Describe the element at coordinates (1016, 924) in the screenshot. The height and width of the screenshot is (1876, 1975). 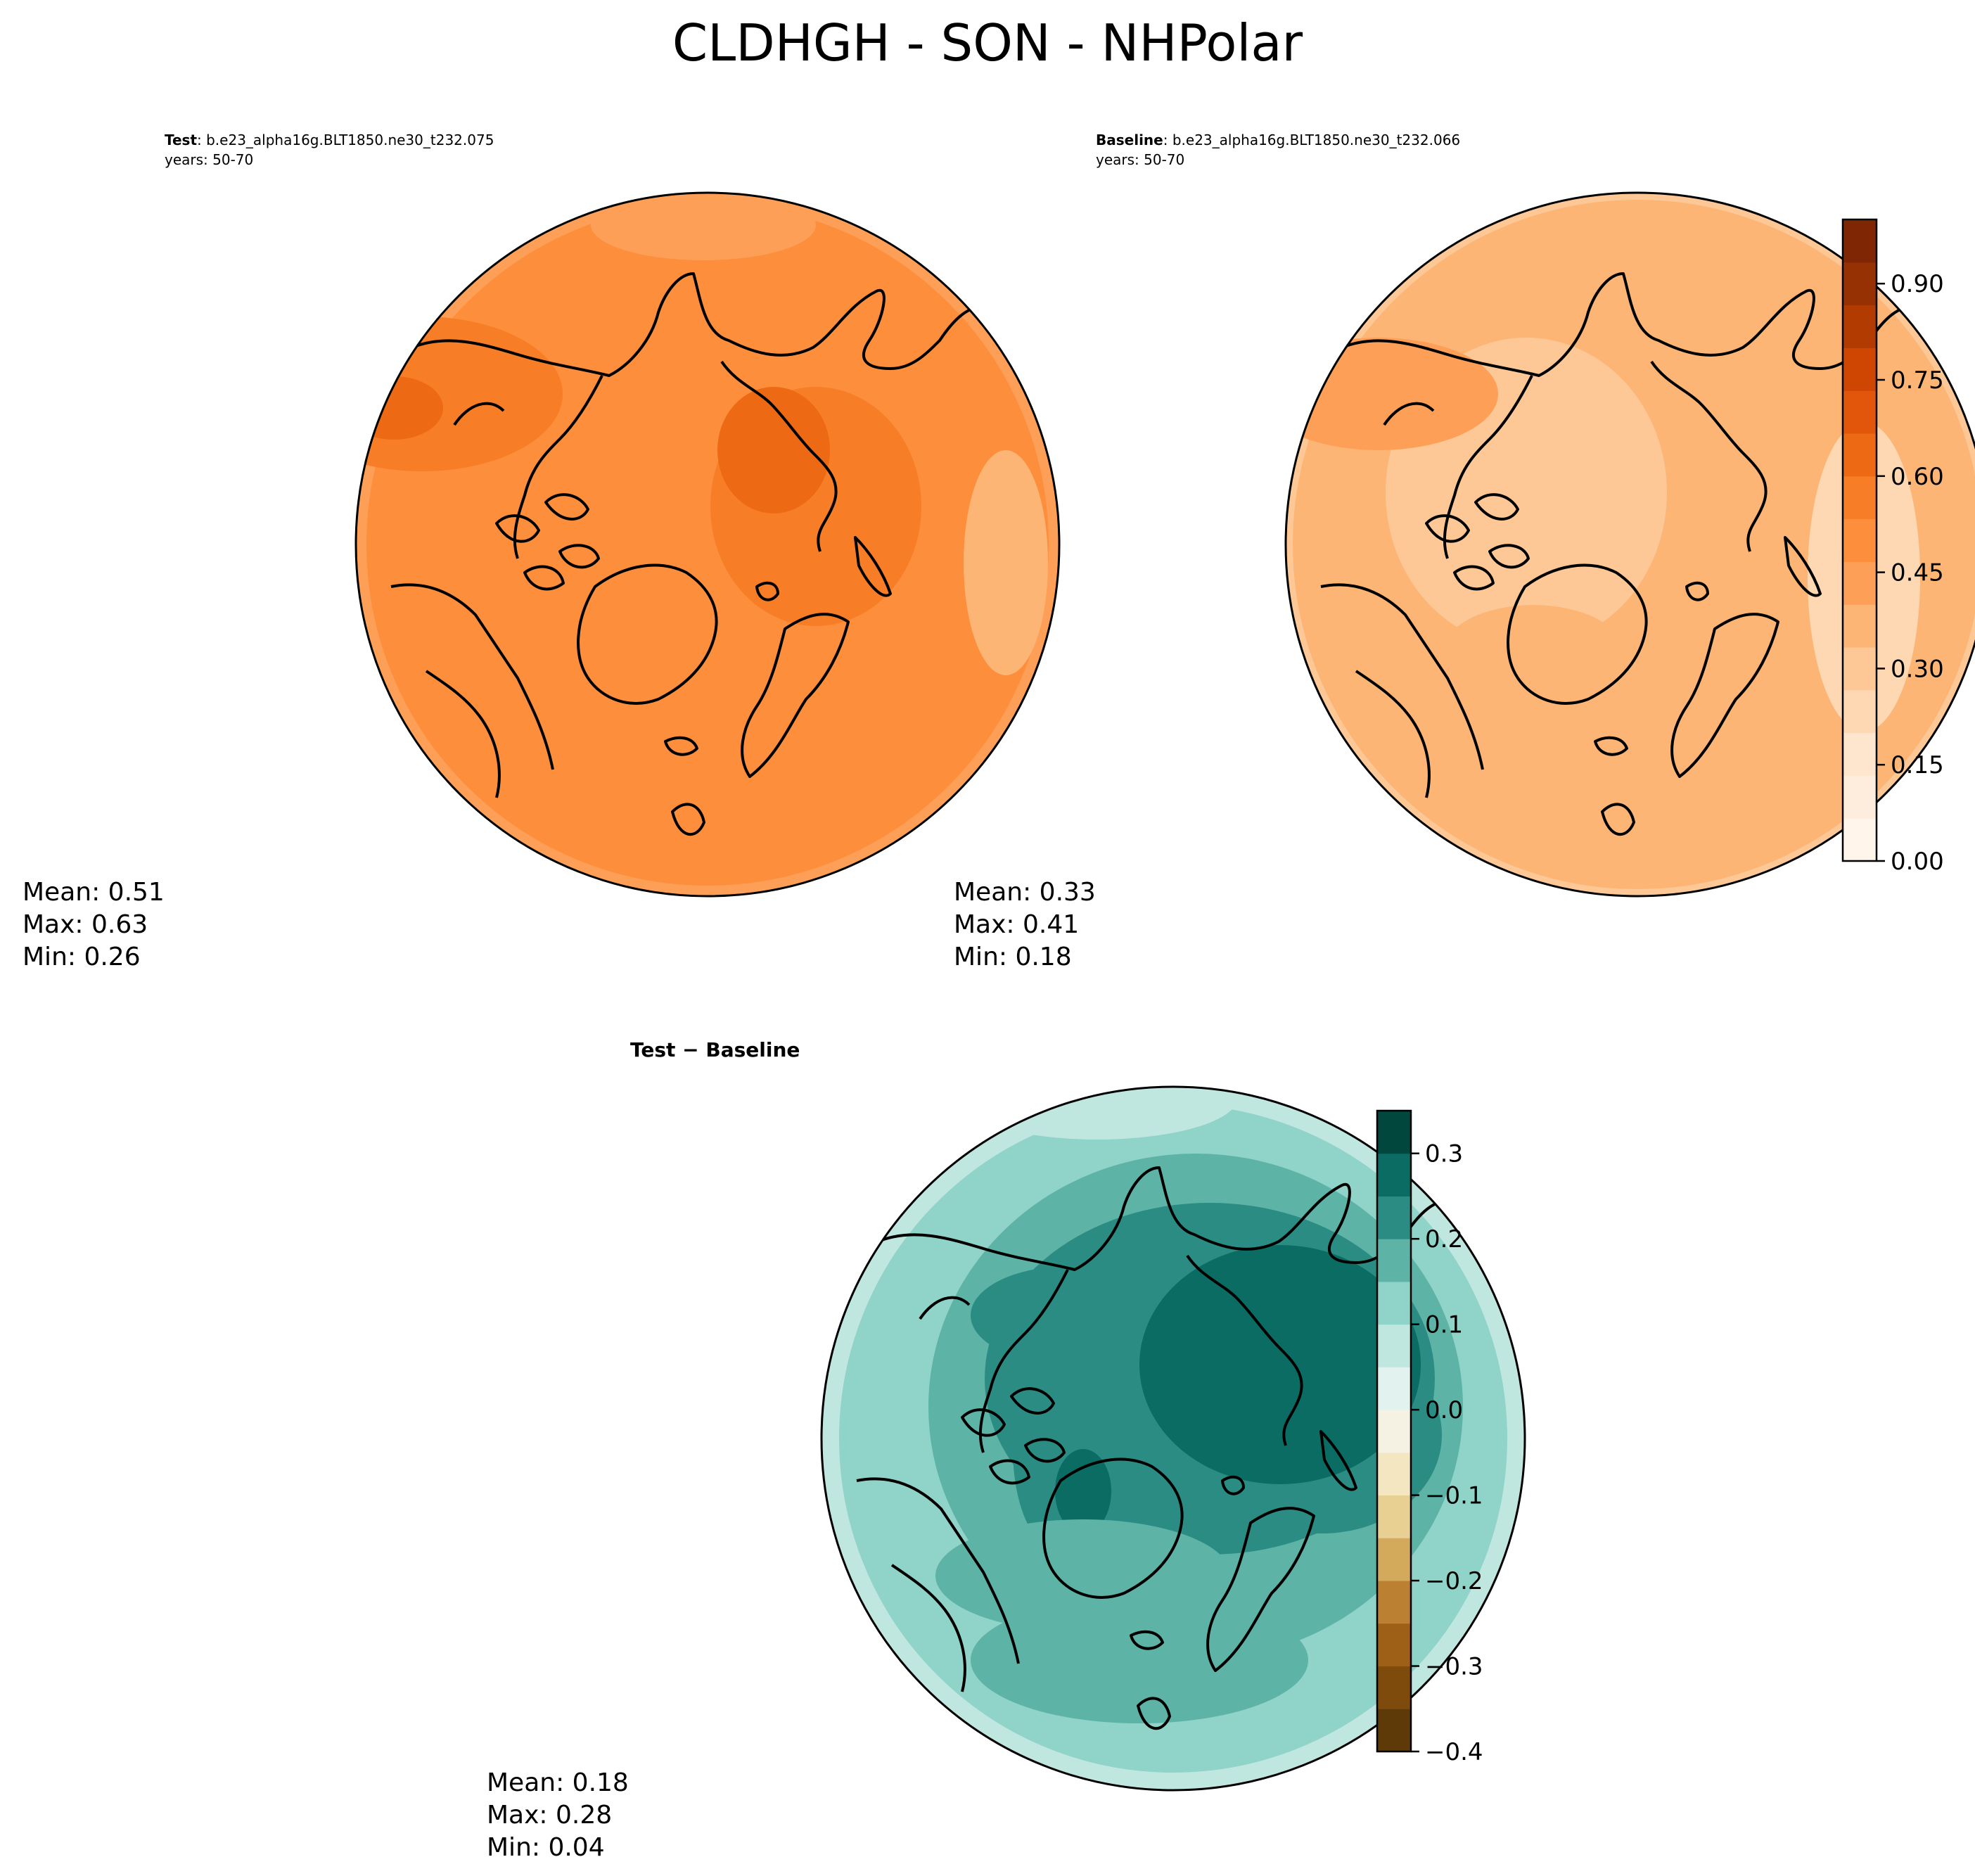
I see `stat-max: Max: 0.41` at that location.